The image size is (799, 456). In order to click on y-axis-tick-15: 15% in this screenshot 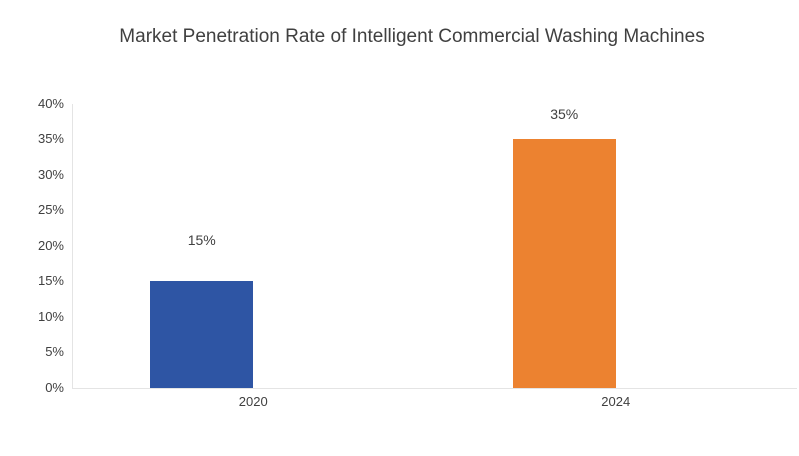, I will do `click(50, 281)`.